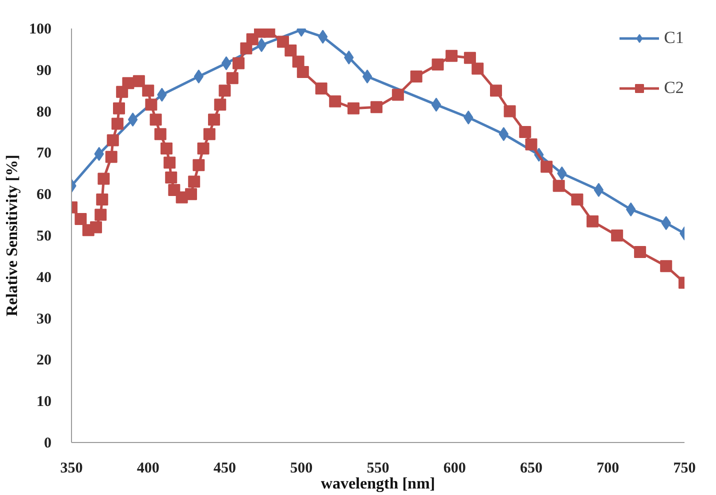  What do you see at coordinates (454, 468) in the screenshot?
I see `x-tick-label: 600` at bounding box center [454, 468].